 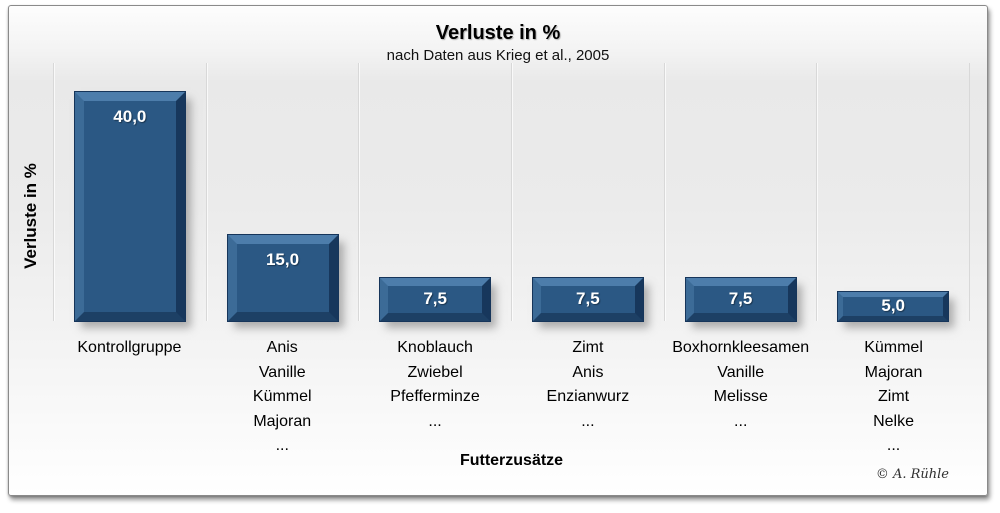 I want to click on chart-title: Verluste in %, so click(x=498, y=33).